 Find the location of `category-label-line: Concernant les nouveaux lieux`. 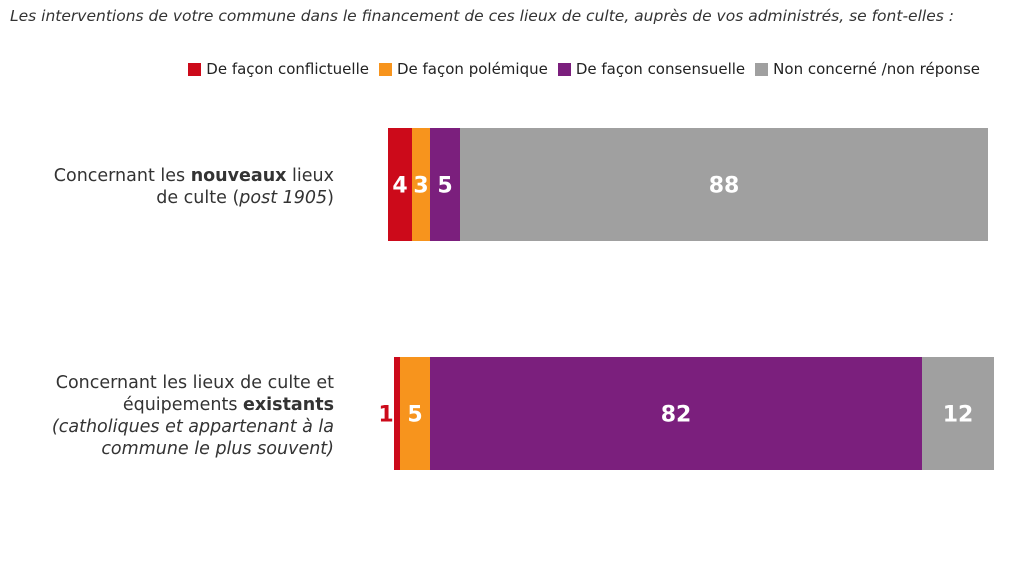

category-label-line: Concernant les nouveaux lieux is located at coordinates (193, 176).